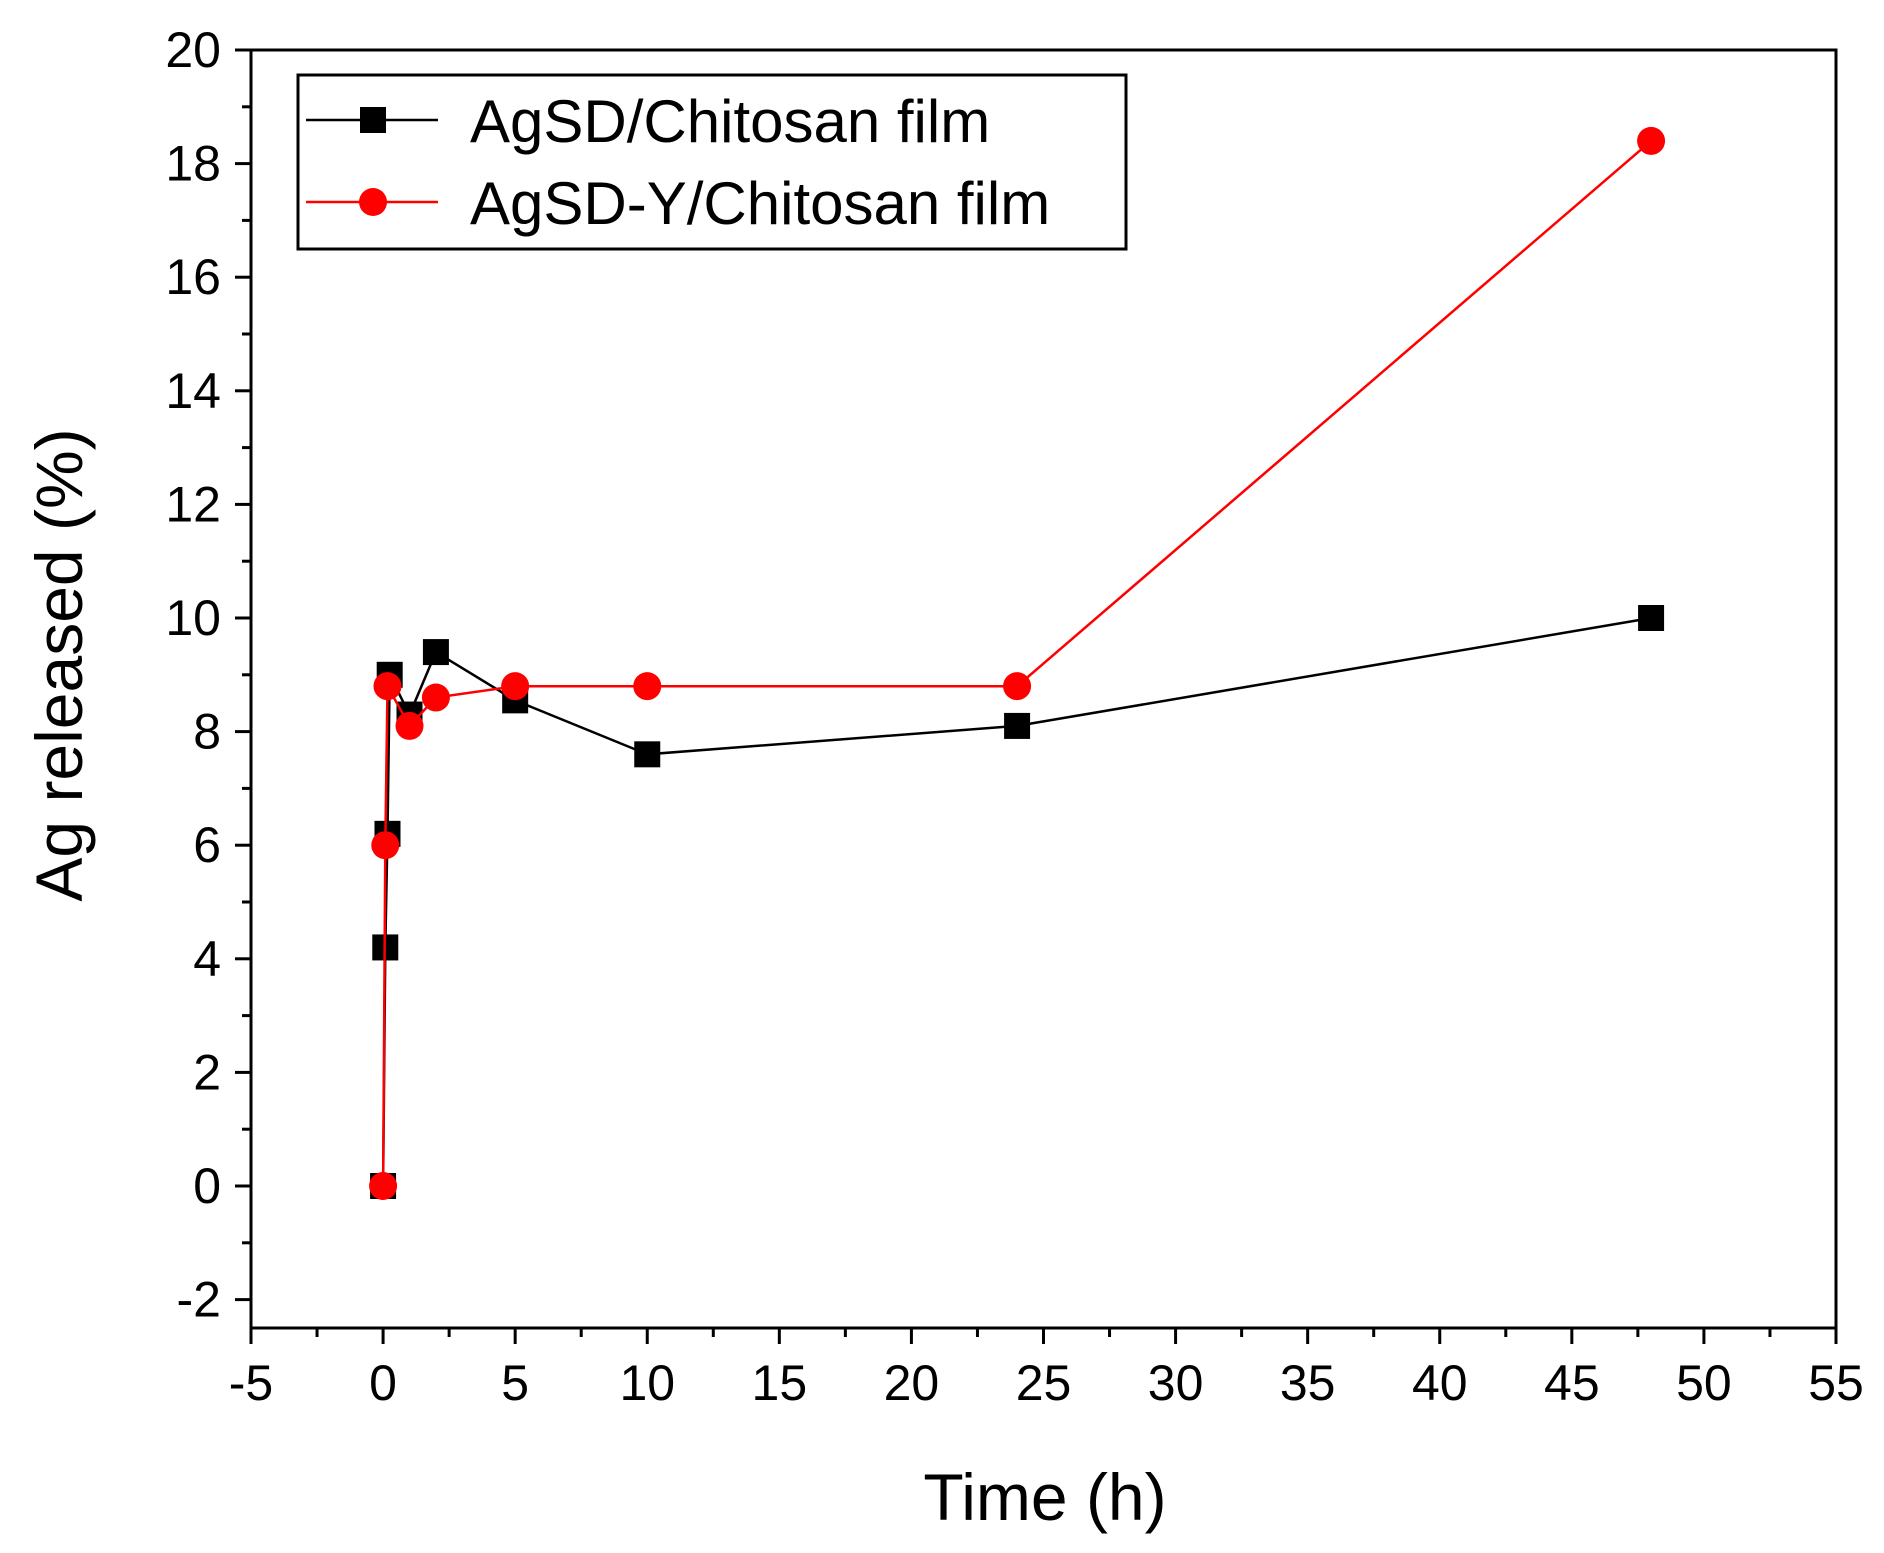 Image resolution: width=1884 pixels, height=1553 pixels. What do you see at coordinates (193, 618) in the screenshot?
I see `y-tick-label: 10` at bounding box center [193, 618].